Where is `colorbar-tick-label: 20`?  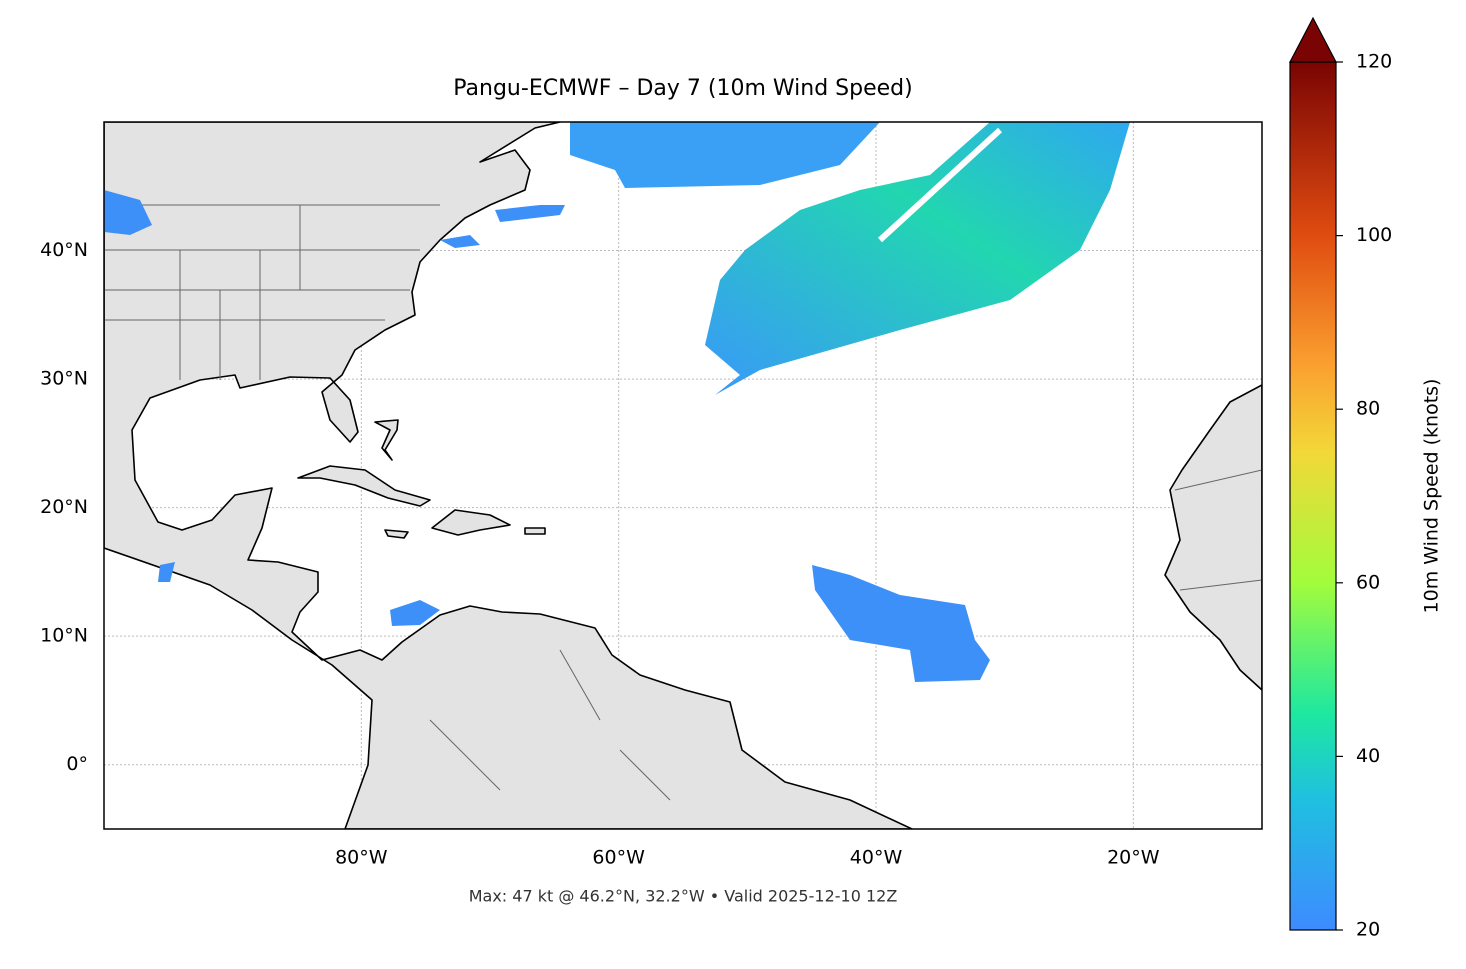 colorbar-tick-label: 20 is located at coordinates (1368, 930).